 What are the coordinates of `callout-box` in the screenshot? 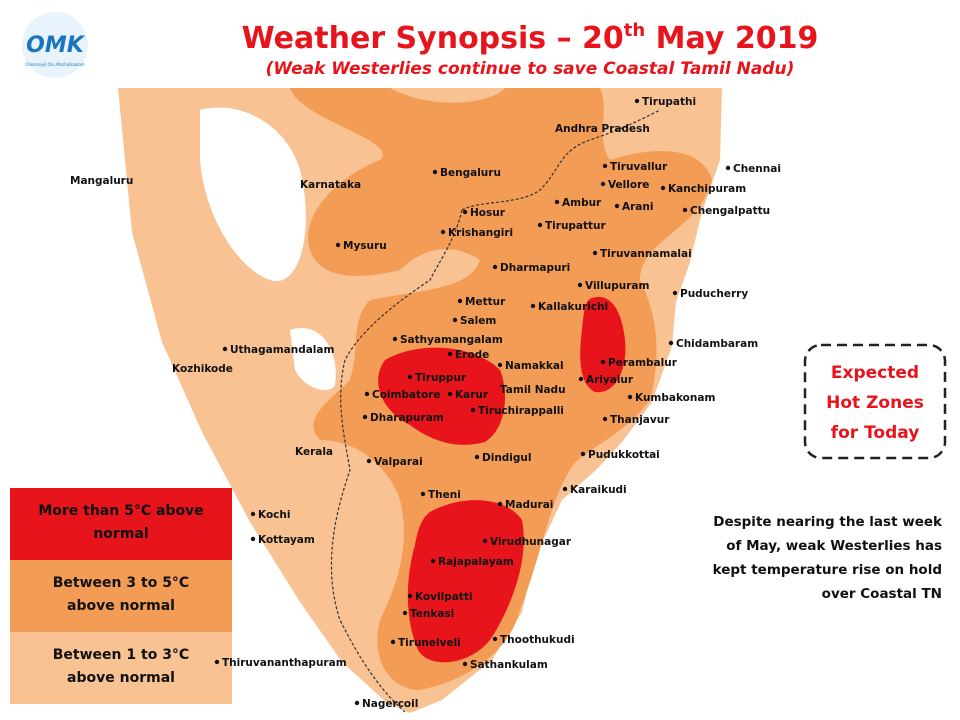 It's located at (875, 401).